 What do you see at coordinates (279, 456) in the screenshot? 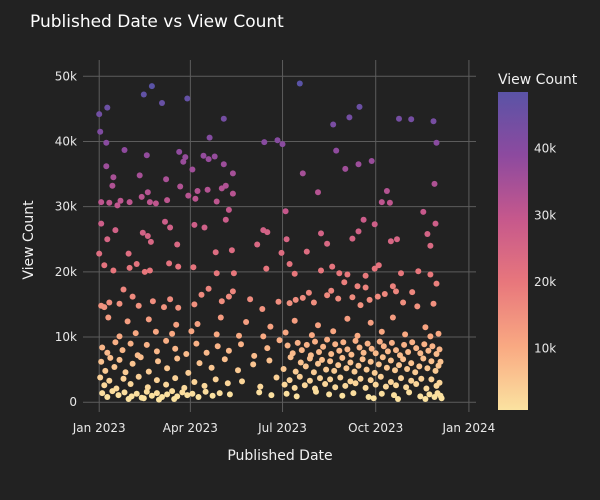
I see `x-axis-title: Published Date` at bounding box center [279, 456].